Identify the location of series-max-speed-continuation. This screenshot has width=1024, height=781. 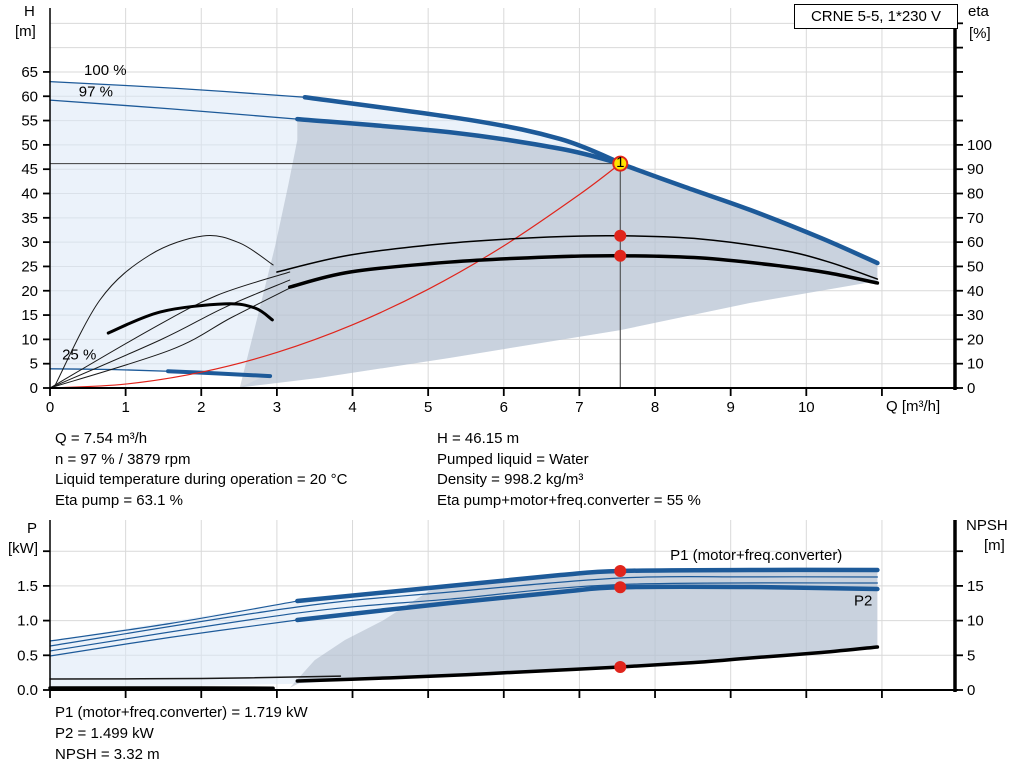
(749, 213).